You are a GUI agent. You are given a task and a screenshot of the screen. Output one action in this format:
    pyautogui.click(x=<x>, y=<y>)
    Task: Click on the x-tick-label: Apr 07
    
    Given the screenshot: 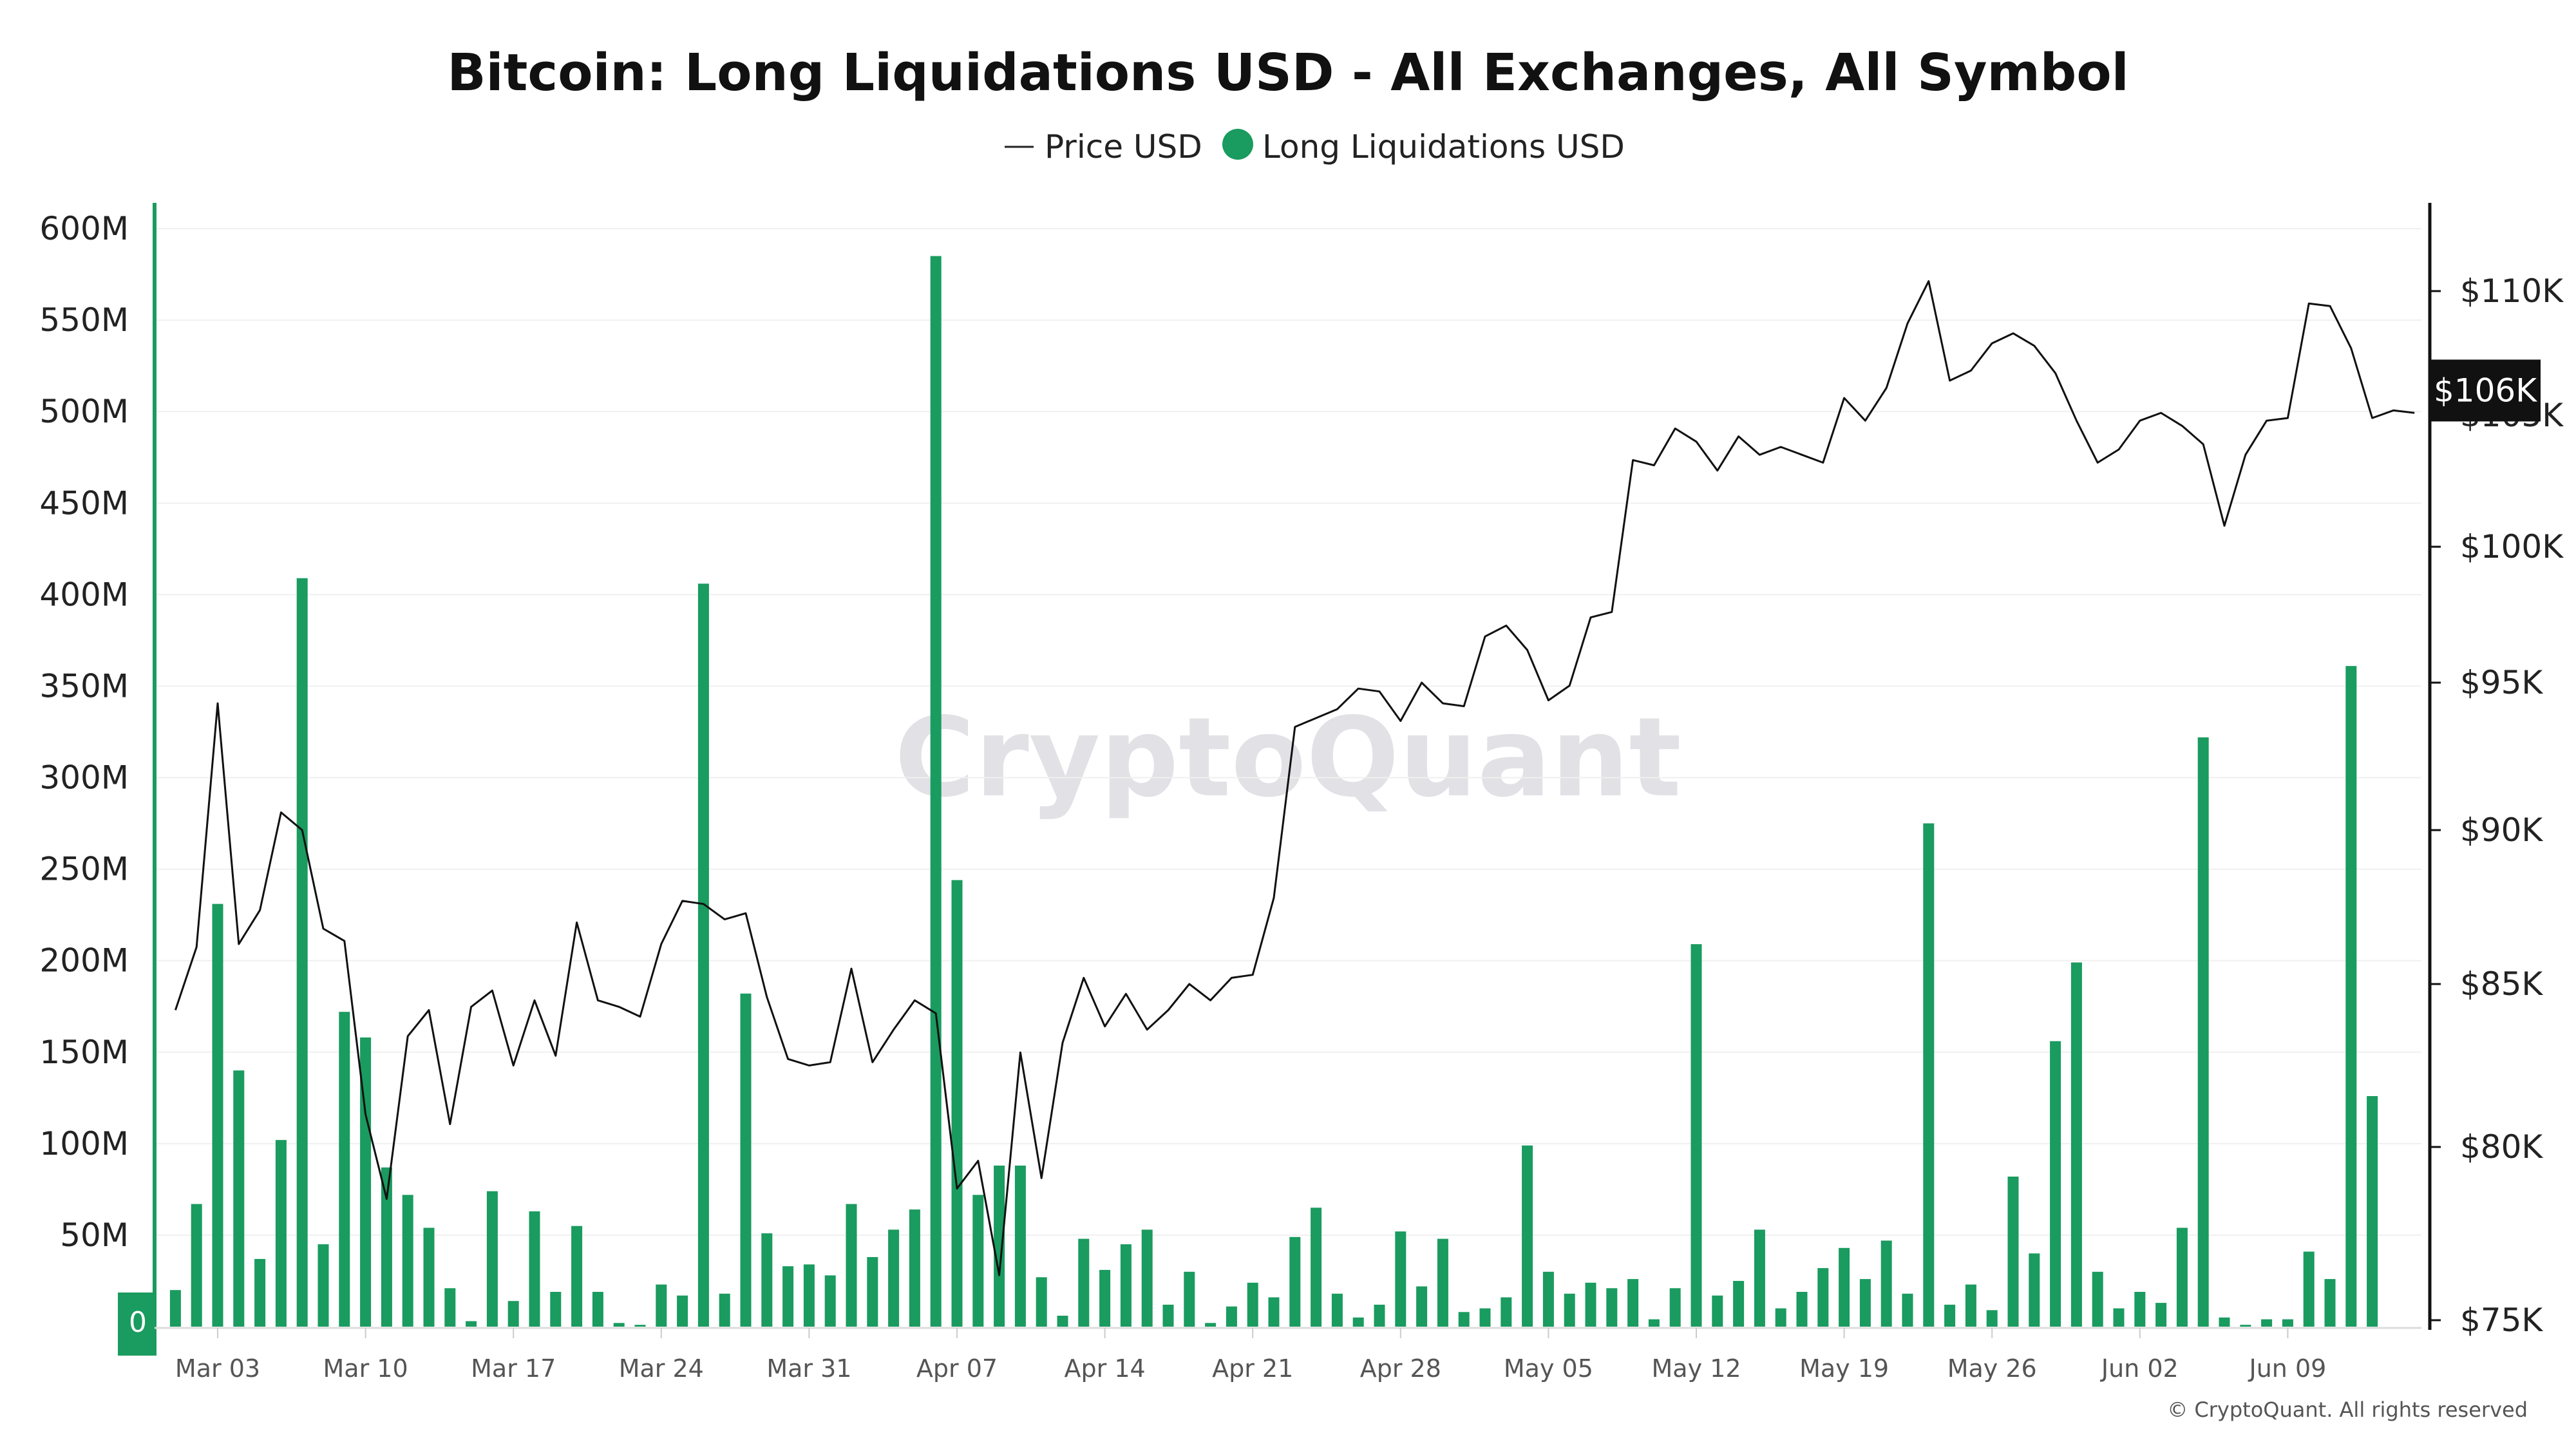 What is the action you would take?
    pyautogui.click(x=957, y=1368)
    